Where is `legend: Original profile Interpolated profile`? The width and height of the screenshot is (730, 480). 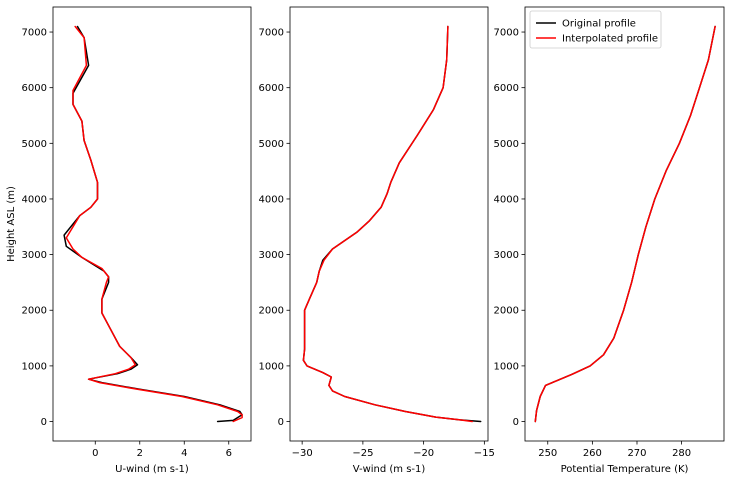 legend: Original profile Interpolated profile is located at coordinates (595, 29).